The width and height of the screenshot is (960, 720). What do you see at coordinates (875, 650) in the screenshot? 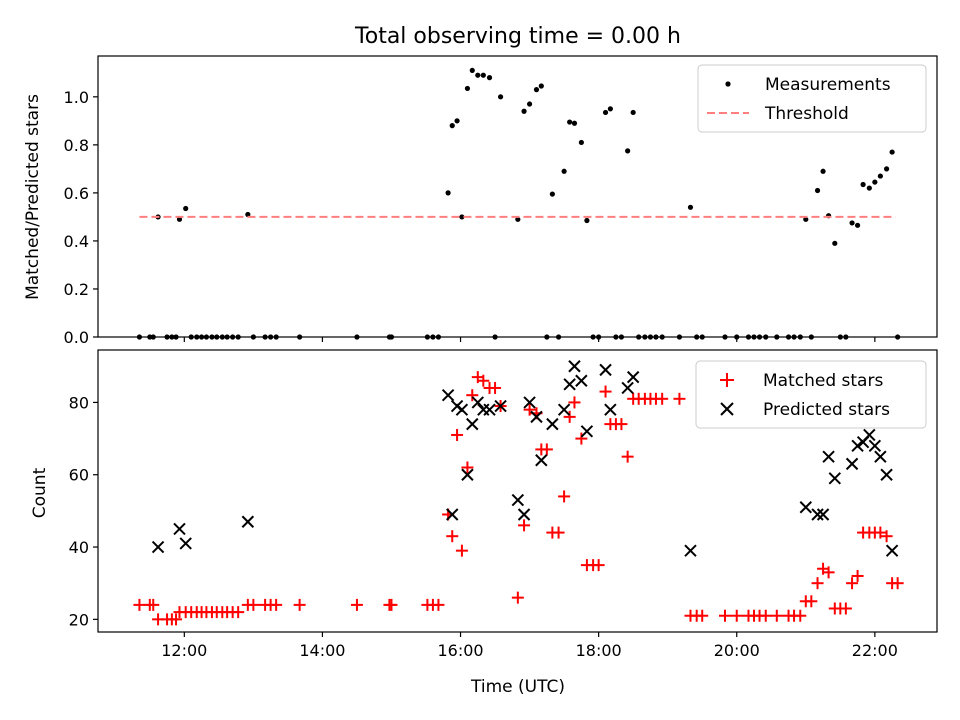
I see `x-tick-label: 22:00` at bounding box center [875, 650].